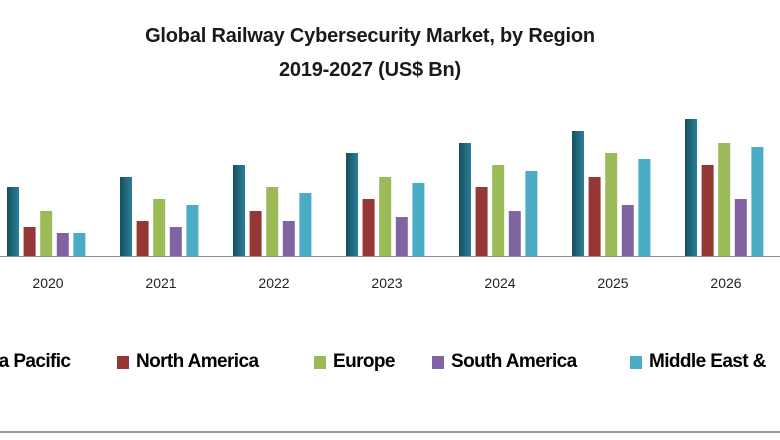 The height and width of the screenshot is (440, 780). What do you see at coordinates (13, 221) in the screenshot?
I see `bar-asia-pacific-2020` at bounding box center [13, 221].